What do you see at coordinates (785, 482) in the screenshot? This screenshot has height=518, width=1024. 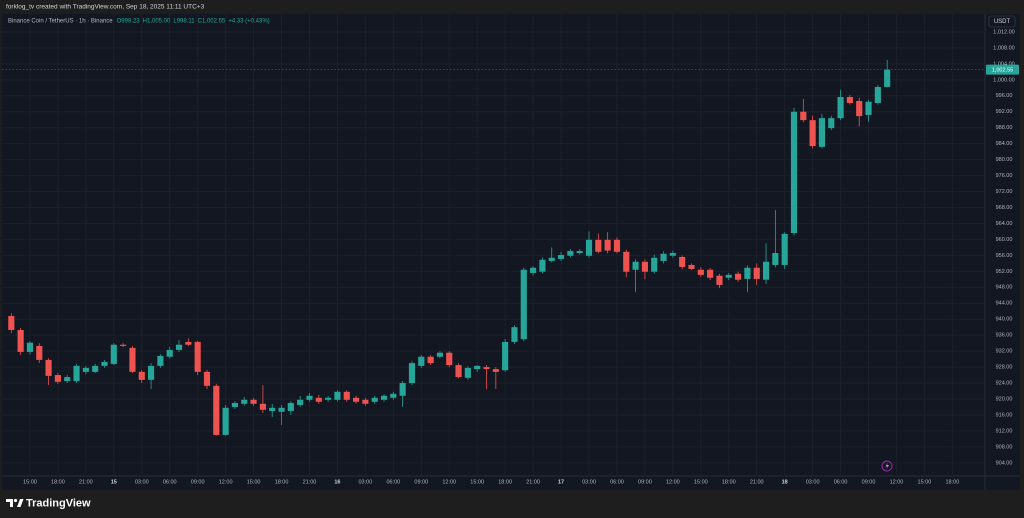 I see `x-tick-label: 18` at bounding box center [785, 482].